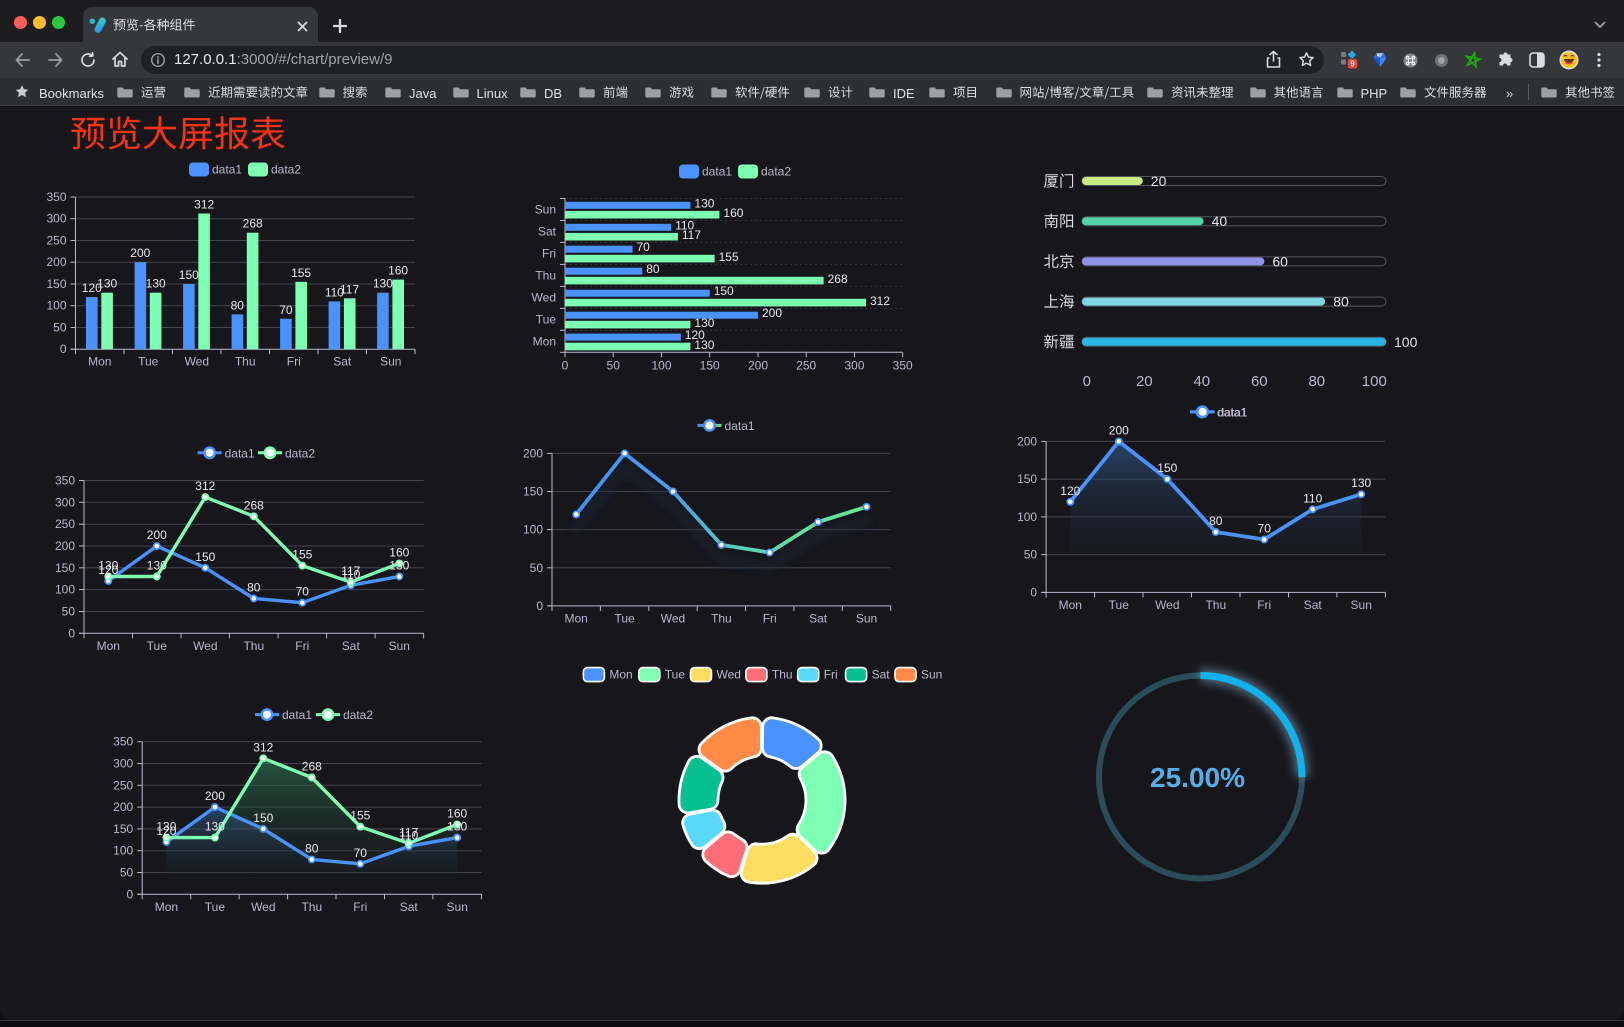 Image resolution: width=1624 pixels, height=1027 pixels. Describe the element at coordinates (303, 592) in the screenshot. I see `svg-text: 70` at that location.